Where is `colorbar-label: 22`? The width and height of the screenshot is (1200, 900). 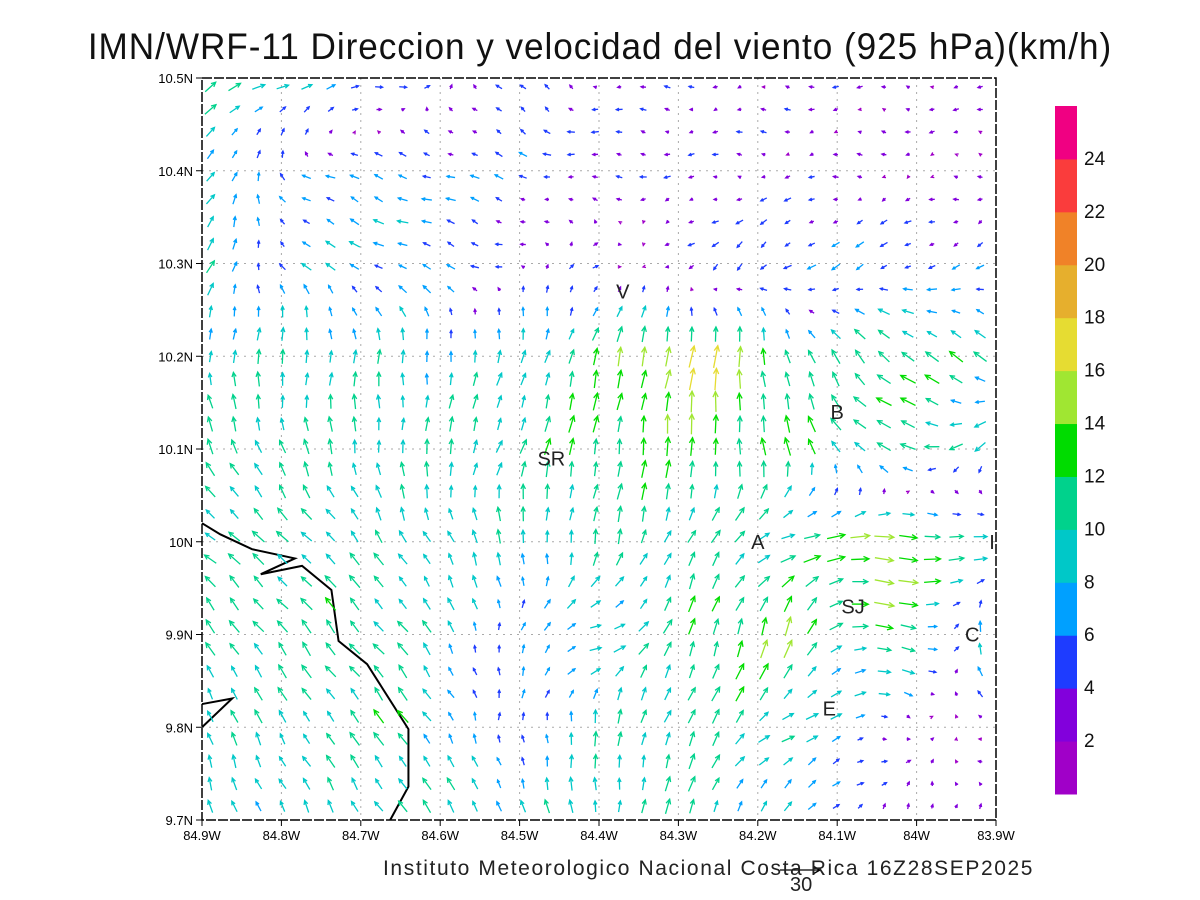
colorbar-label: 22 is located at coordinates (1094, 212).